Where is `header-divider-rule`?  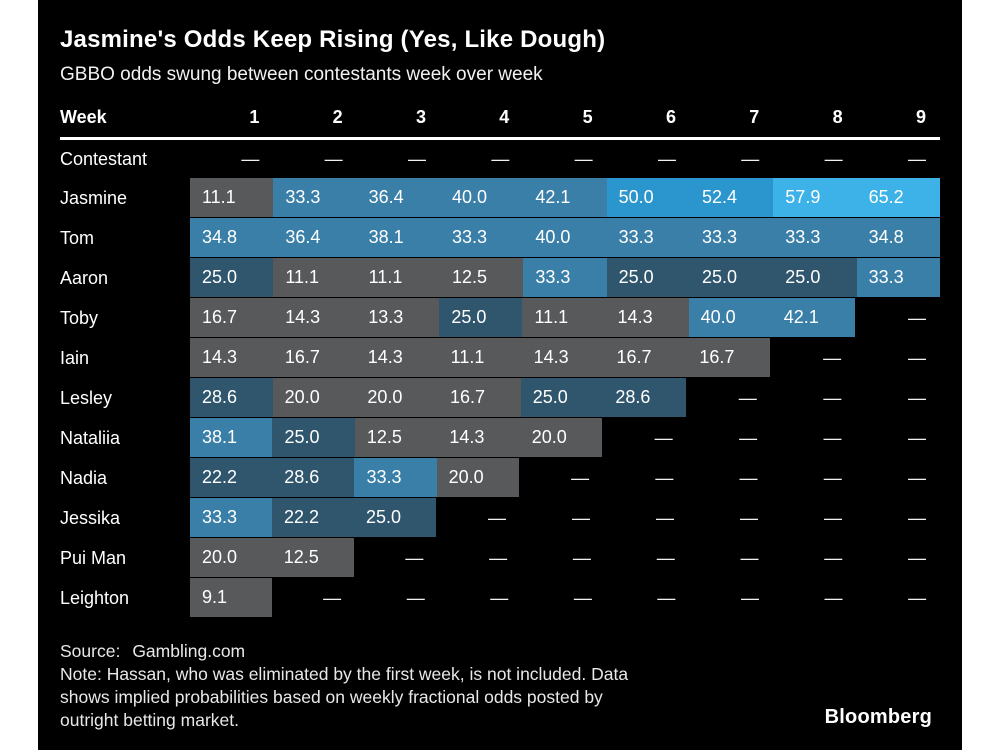
header-divider-rule is located at coordinates (500, 138).